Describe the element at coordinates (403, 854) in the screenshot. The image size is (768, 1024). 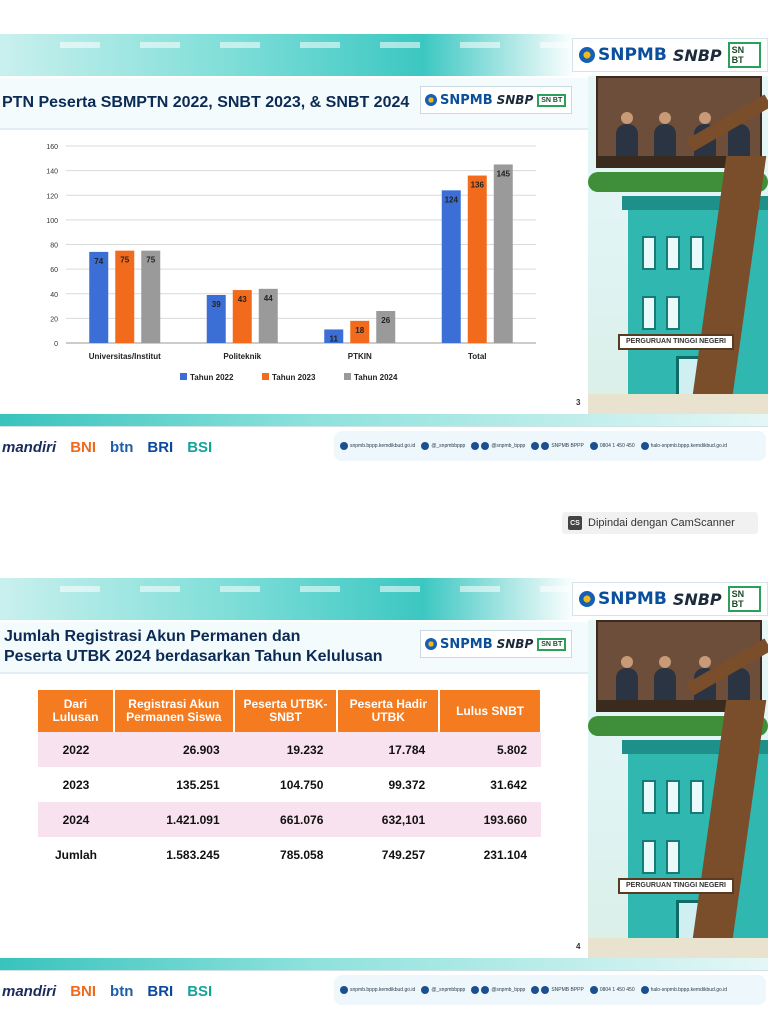
I see `table-cell: 749.257` at that location.